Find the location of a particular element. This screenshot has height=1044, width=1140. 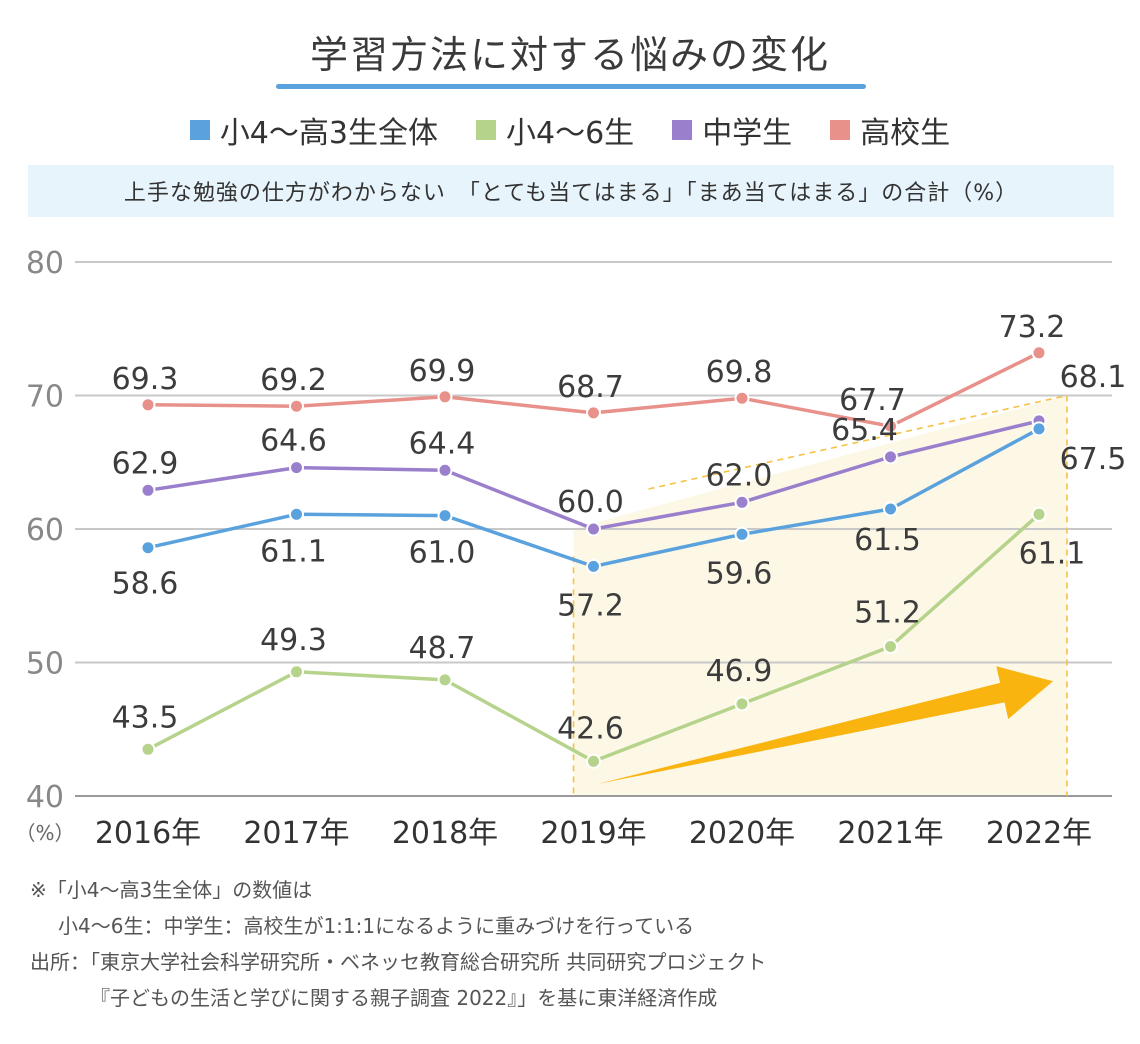

highlight-border-top is located at coordinates (858, 442).